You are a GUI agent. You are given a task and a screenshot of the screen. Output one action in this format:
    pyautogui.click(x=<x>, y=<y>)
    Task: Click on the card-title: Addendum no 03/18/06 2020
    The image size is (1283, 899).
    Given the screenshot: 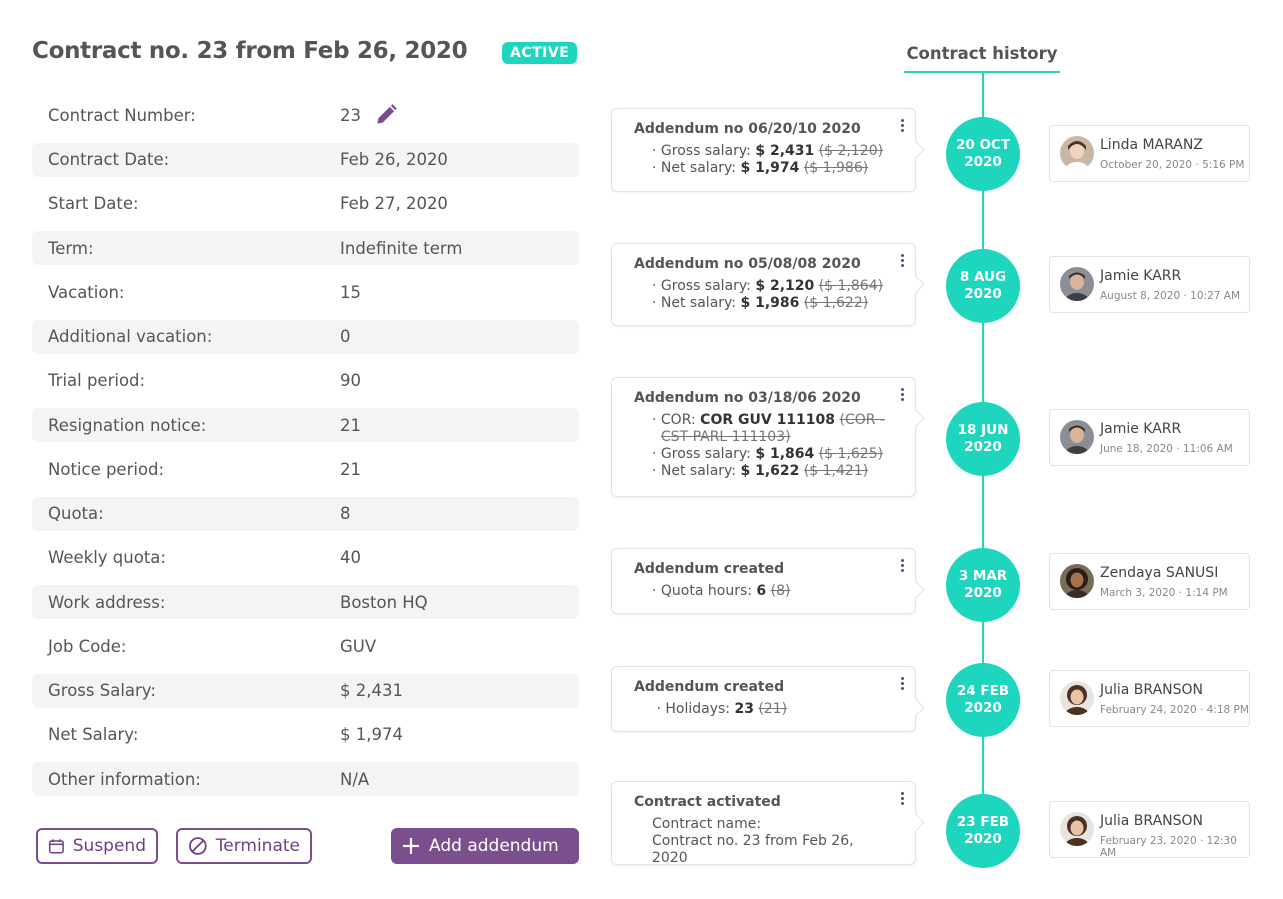 What is the action you would take?
    pyautogui.click(x=747, y=398)
    